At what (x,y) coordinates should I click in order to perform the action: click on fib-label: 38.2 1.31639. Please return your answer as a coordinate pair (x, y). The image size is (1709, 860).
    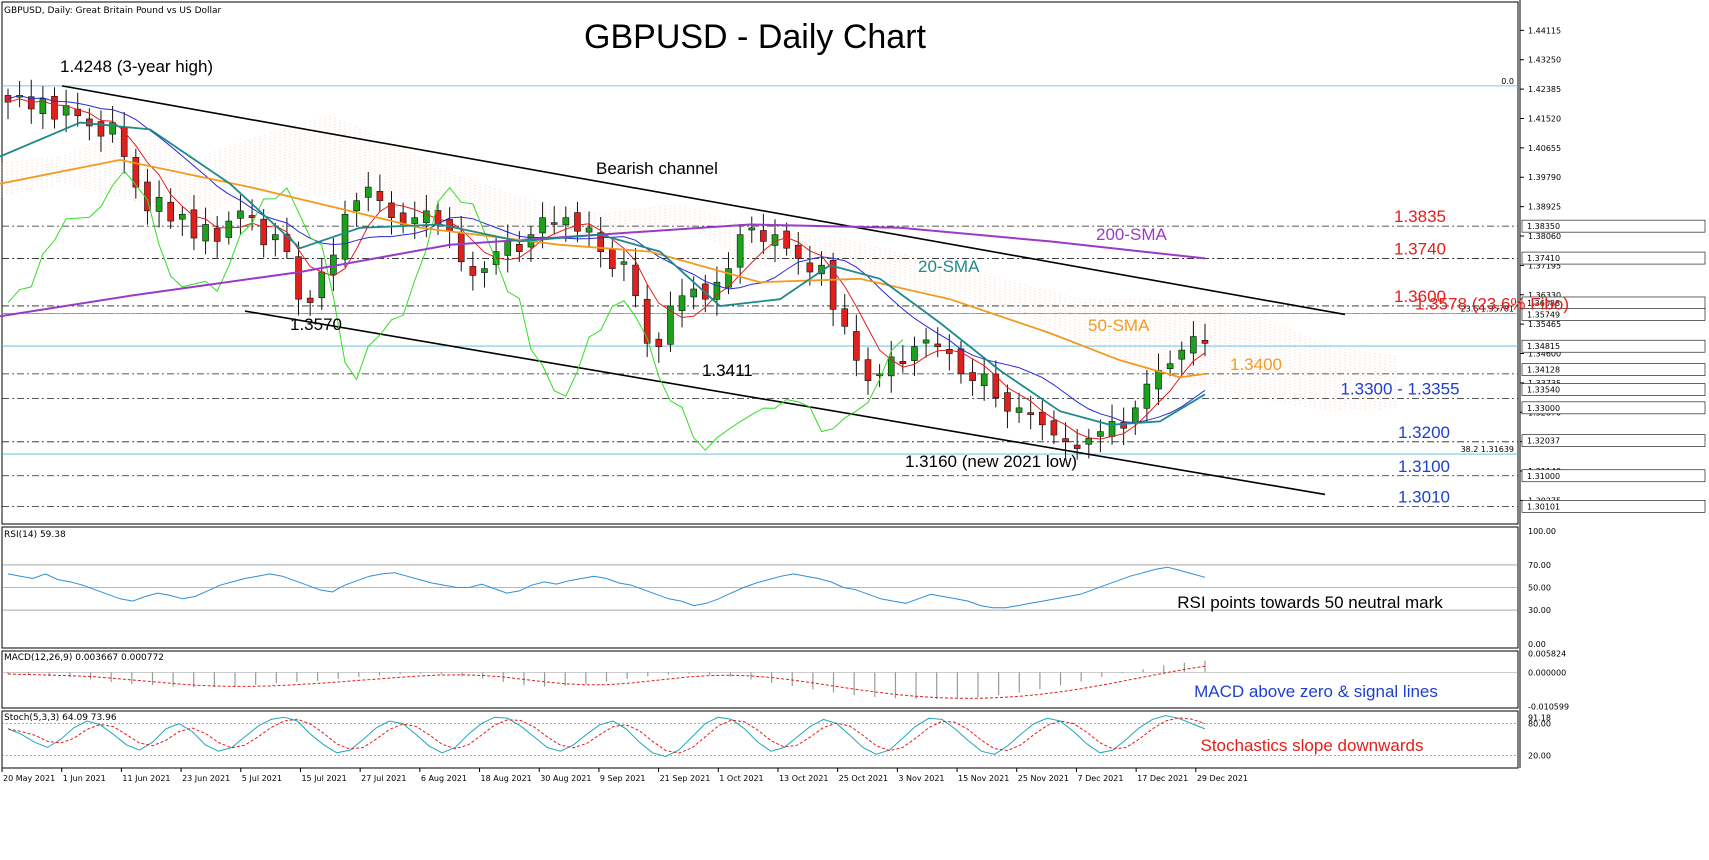
    Looking at the image, I should click on (1487, 449).